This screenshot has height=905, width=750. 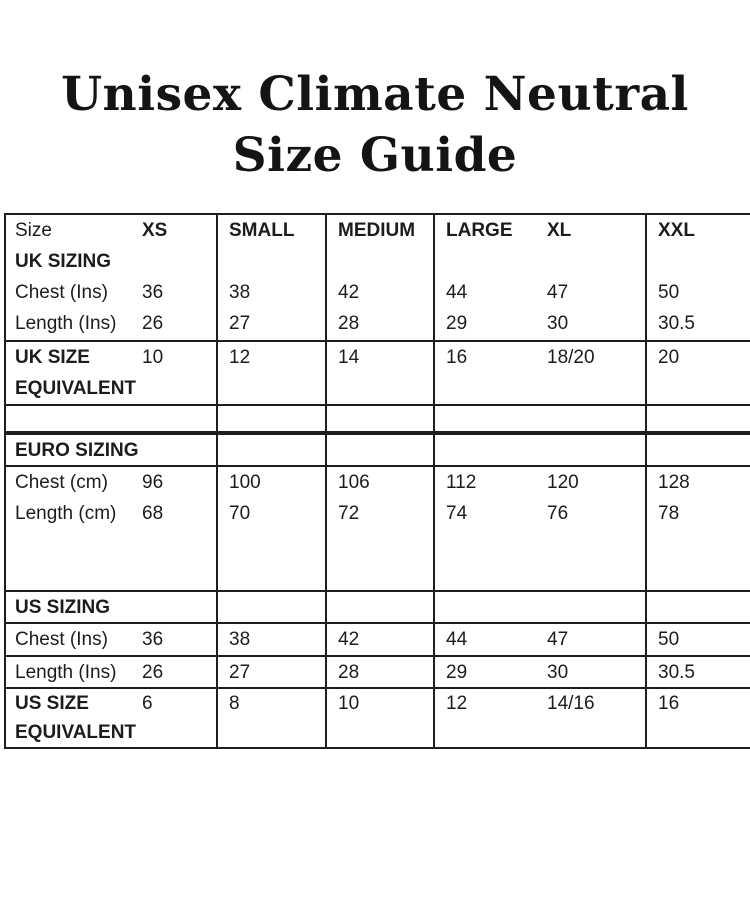 I want to click on uk-chest-value-xs: 36, so click(x=153, y=292).